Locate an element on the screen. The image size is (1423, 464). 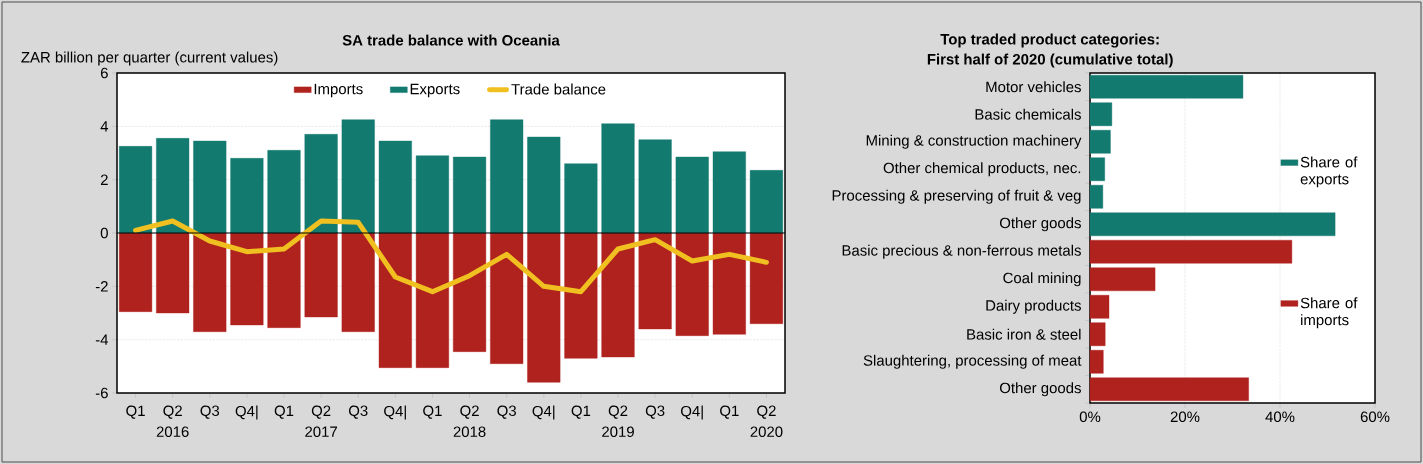
text: 2020 is located at coordinates (766, 431).